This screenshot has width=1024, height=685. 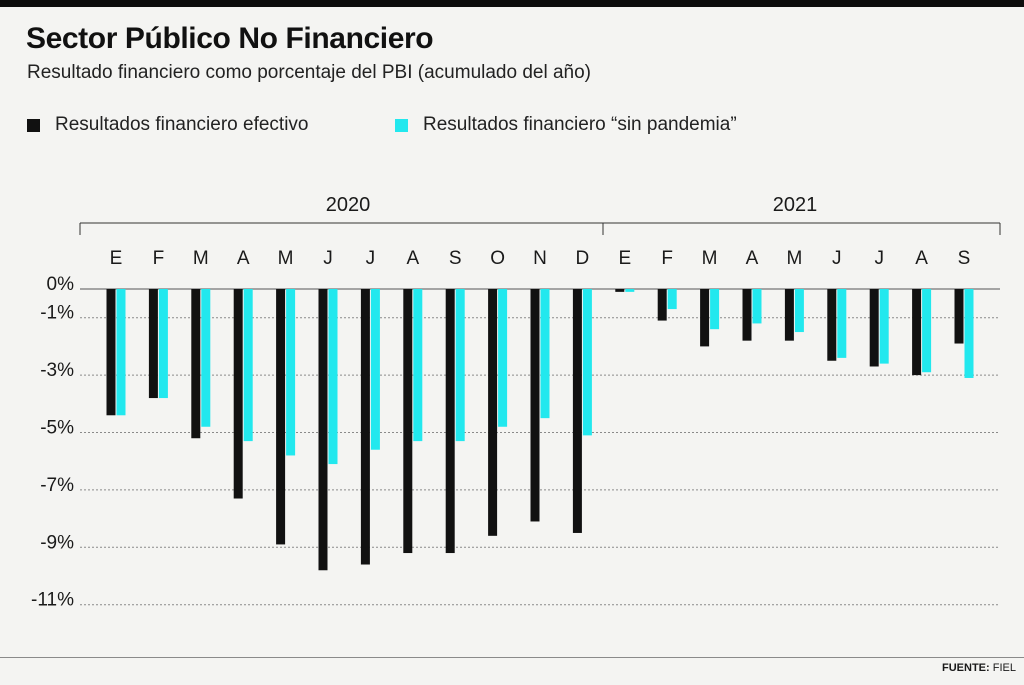 What do you see at coordinates (52, 600) in the screenshot?
I see `y-tick-label: -11%` at bounding box center [52, 600].